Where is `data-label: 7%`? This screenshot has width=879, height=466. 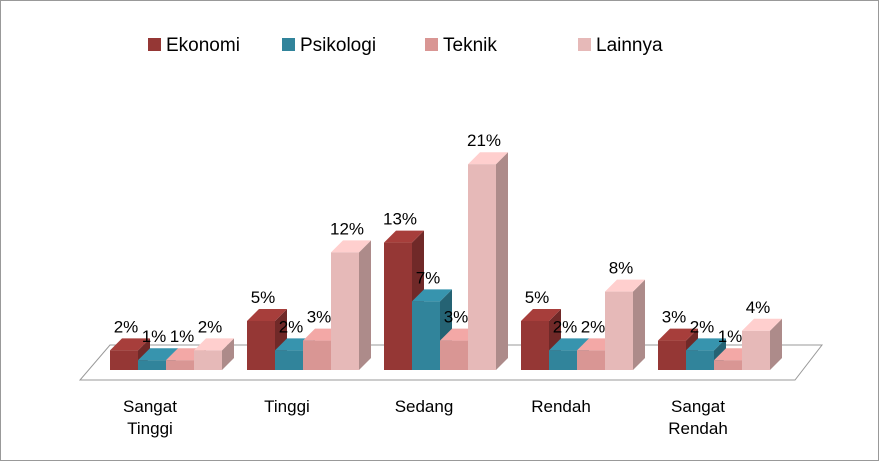 data-label: 7% is located at coordinates (428, 277).